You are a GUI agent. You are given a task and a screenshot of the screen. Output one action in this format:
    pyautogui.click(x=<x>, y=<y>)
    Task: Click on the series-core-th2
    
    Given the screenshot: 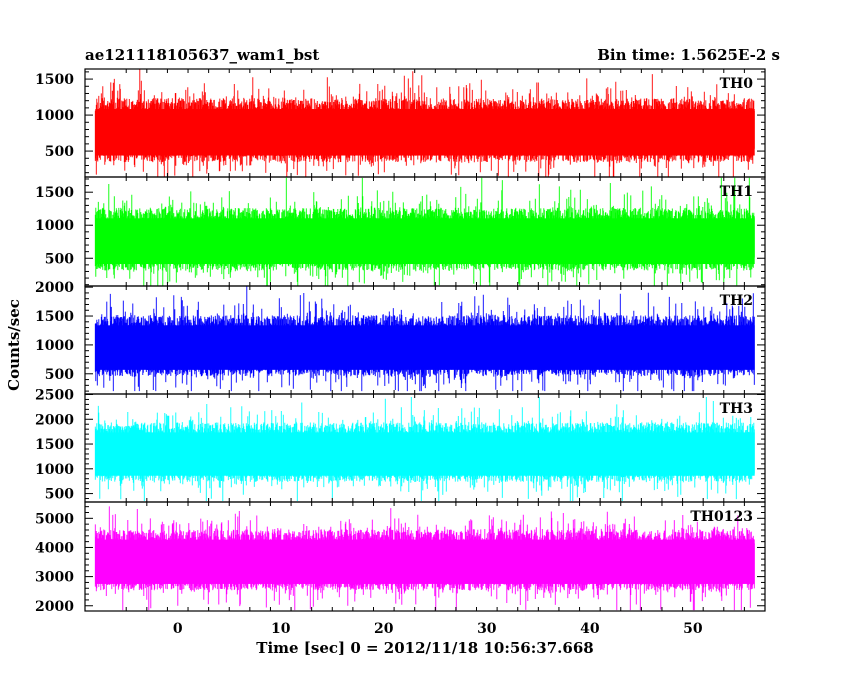 What is the action you would take?
    pyautogui.click(x=425, y=347)
    